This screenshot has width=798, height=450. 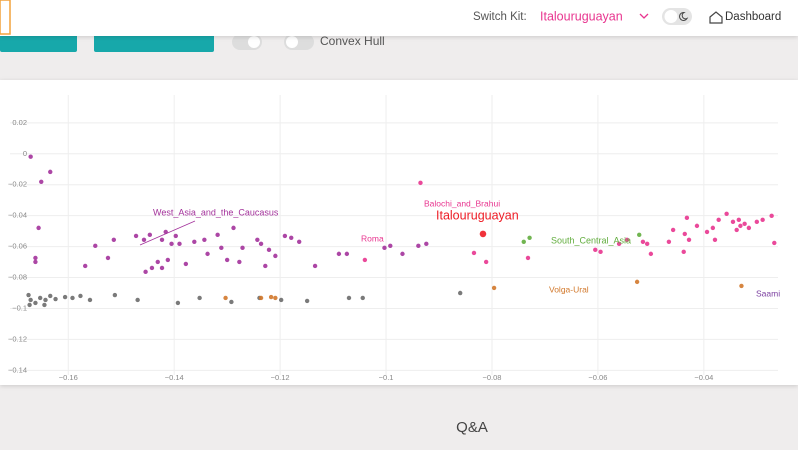 What do you see at coordinates (372, 238) in the screenshot?
I see `annotation: Roma` at bounding box center [372, 238].